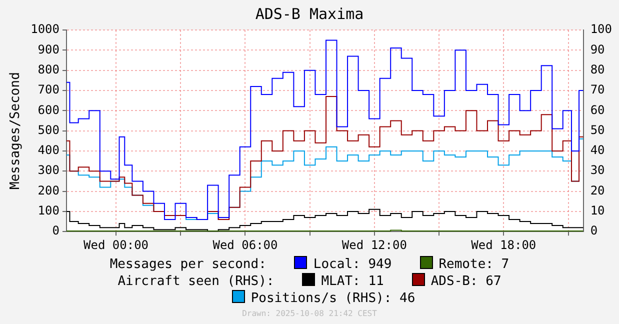 The height and width of the screenshot is (324, 619). Describe the element at coordinates (597, 89) in the screenshot. I see `y2-tick-label: 70` at that location.